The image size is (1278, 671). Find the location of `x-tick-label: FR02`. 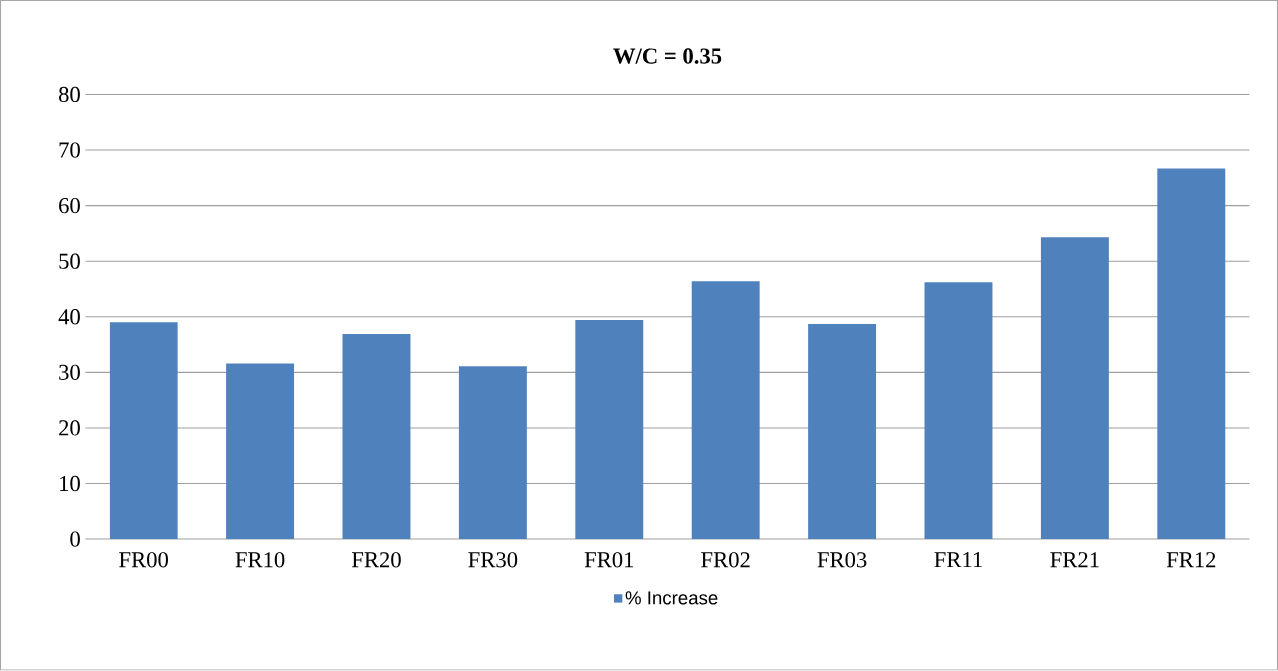

x-tick-label: FR02 is located at coordinates (725, 560).